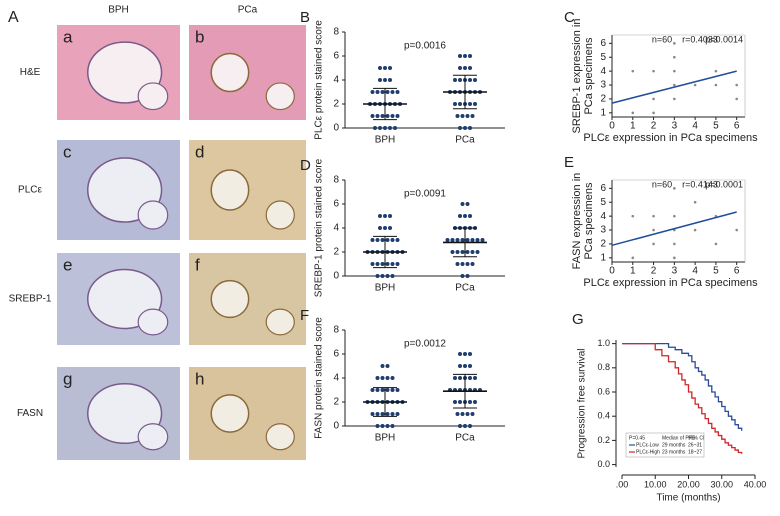 The height and width of the screenshot is (516, 780). Describe the element at coordinates (603, 464) in the screenshot. I see `y-tick-label: 0.0` at that location.